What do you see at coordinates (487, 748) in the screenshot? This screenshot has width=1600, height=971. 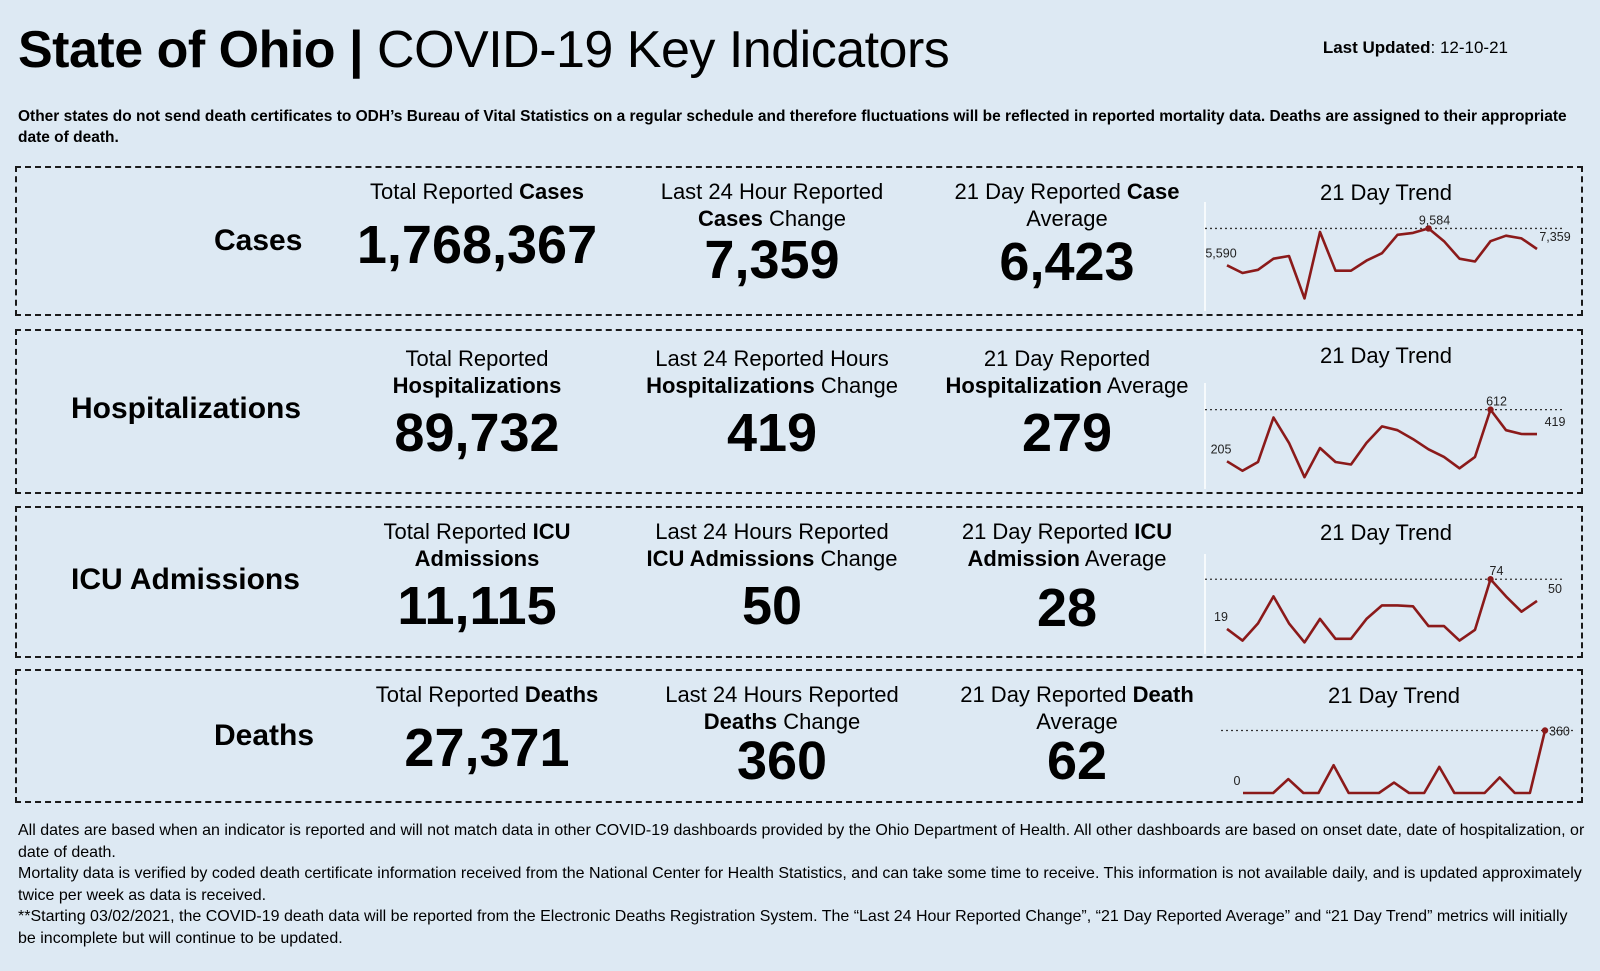 I see `deaths-total-value: 27,371` at bounding box center [487, 748].